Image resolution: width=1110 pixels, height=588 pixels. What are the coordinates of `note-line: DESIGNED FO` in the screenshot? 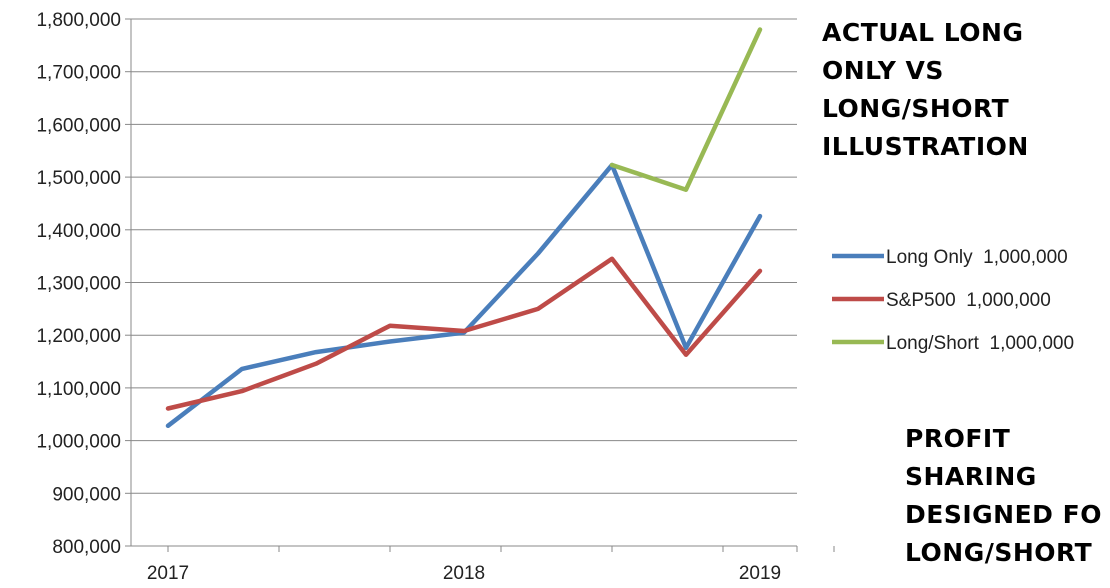 It's located at (1003, 514).